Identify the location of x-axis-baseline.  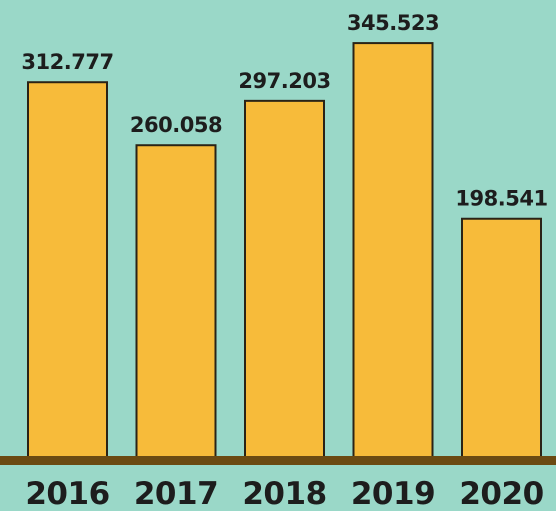
(278, 460).